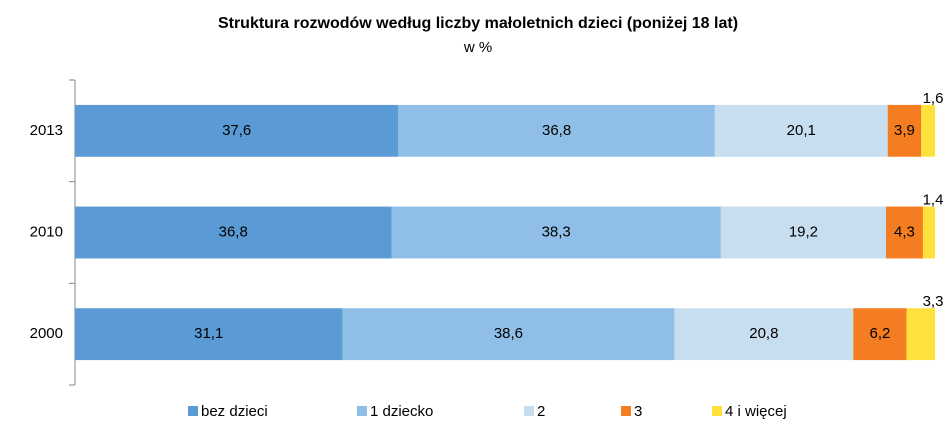 The image size is (945, 426). Describe the element at coordinates (933, 200) in the screenshot. I see `data-label: 1,4` at that location.